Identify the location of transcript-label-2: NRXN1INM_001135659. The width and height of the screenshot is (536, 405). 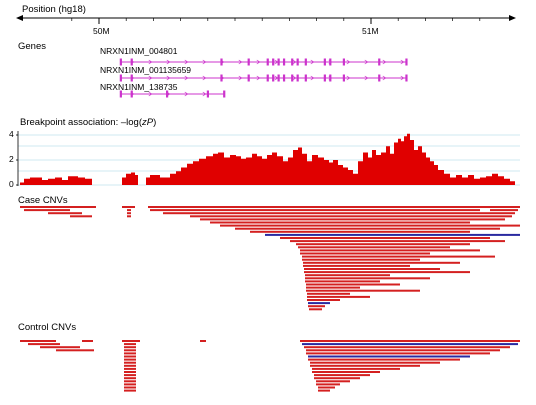
(146, 70).